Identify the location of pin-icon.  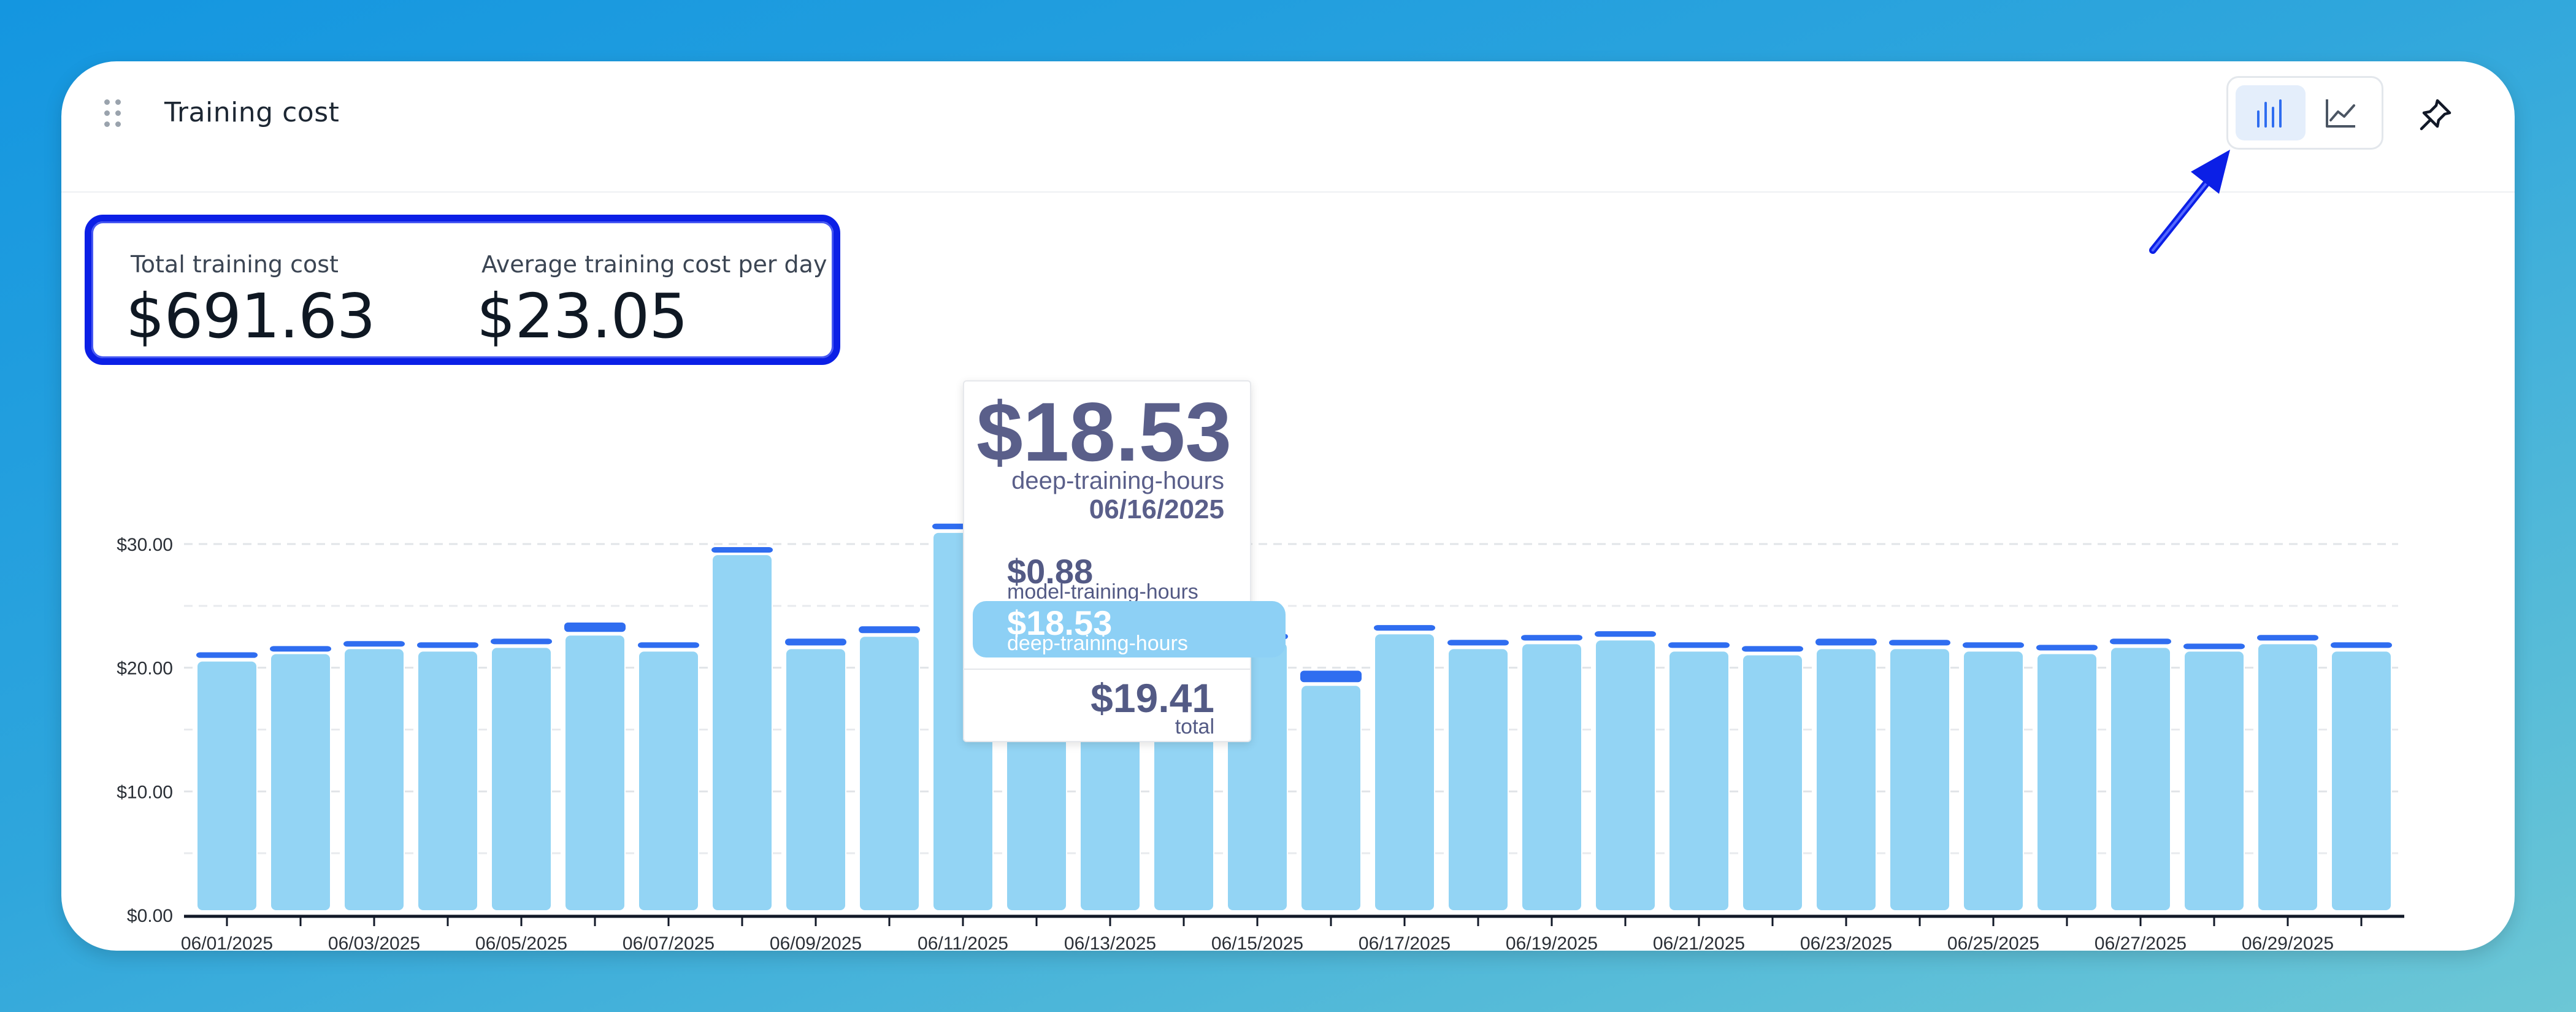
(2435, 115).